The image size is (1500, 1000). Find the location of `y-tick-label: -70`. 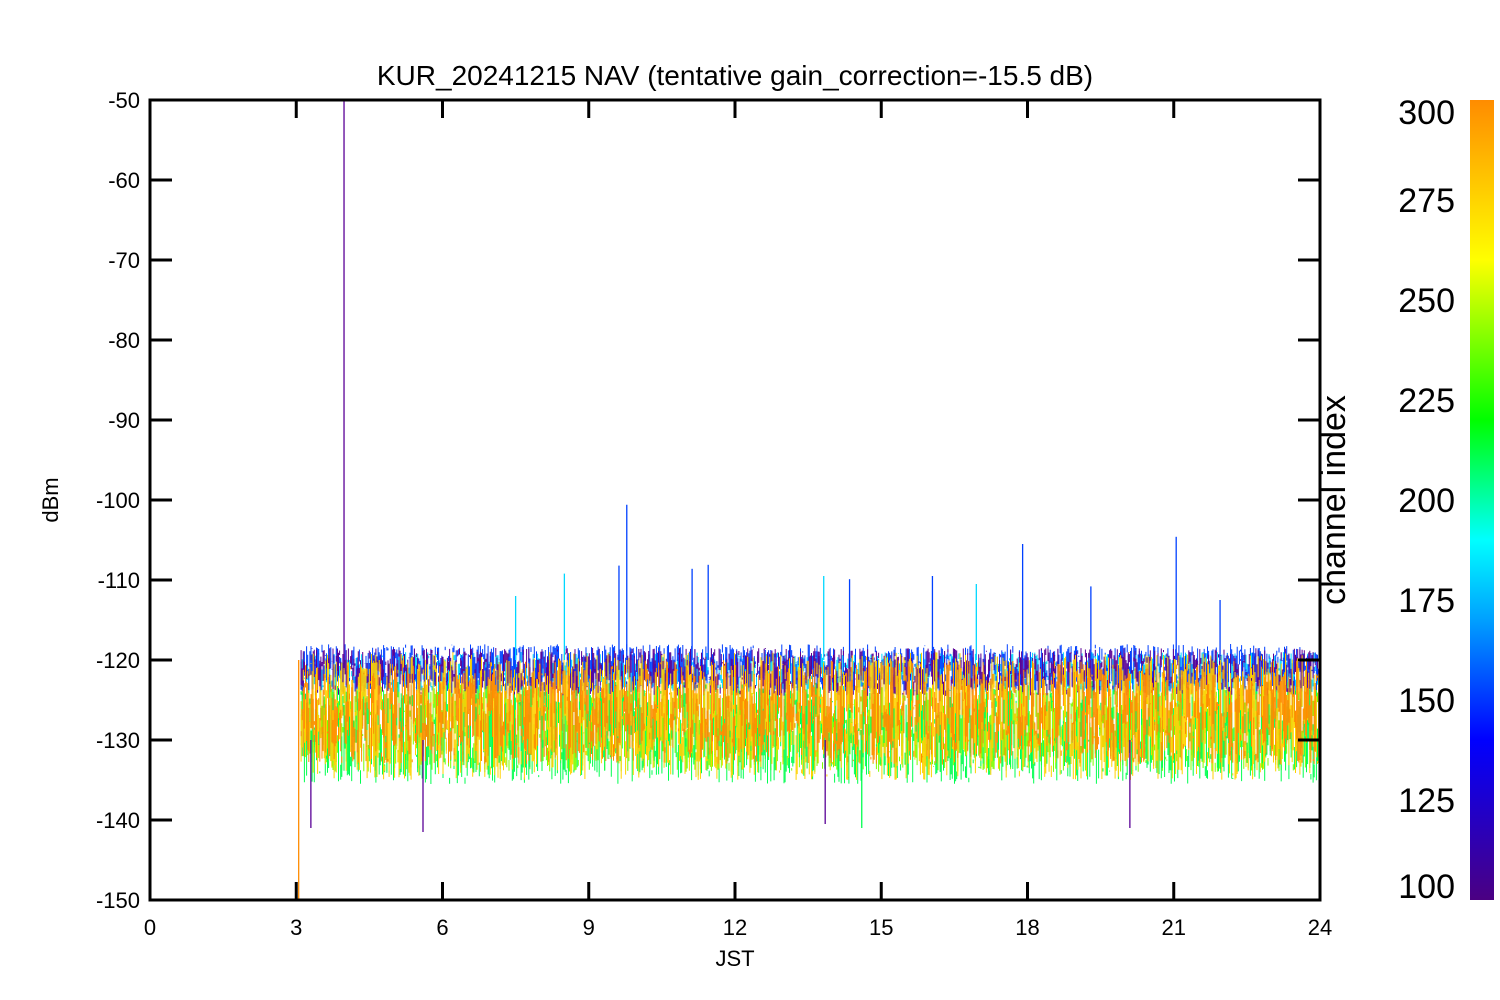

y-tick-label: -70 is located at coordinates (124, 260).